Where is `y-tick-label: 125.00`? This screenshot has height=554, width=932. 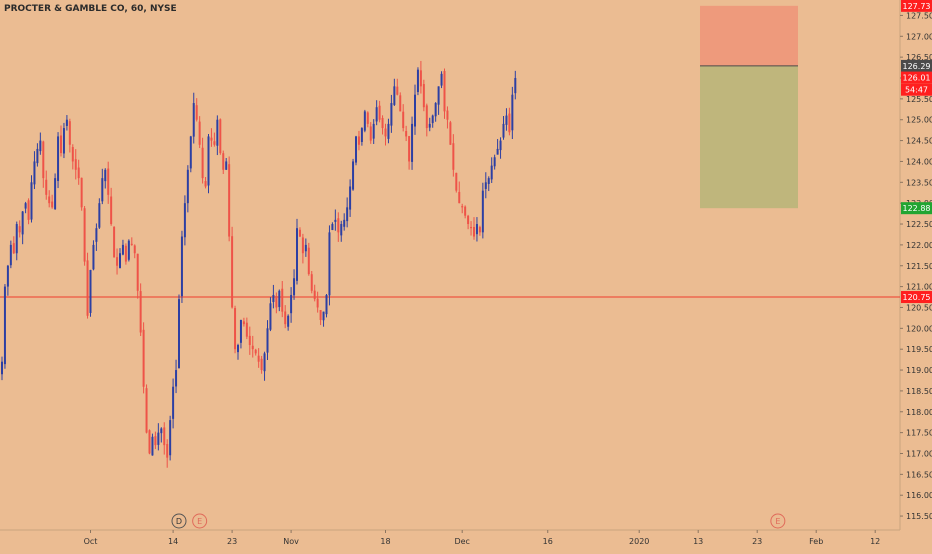 y-tick-label: 125.00 is located at coordinates (919, 120).